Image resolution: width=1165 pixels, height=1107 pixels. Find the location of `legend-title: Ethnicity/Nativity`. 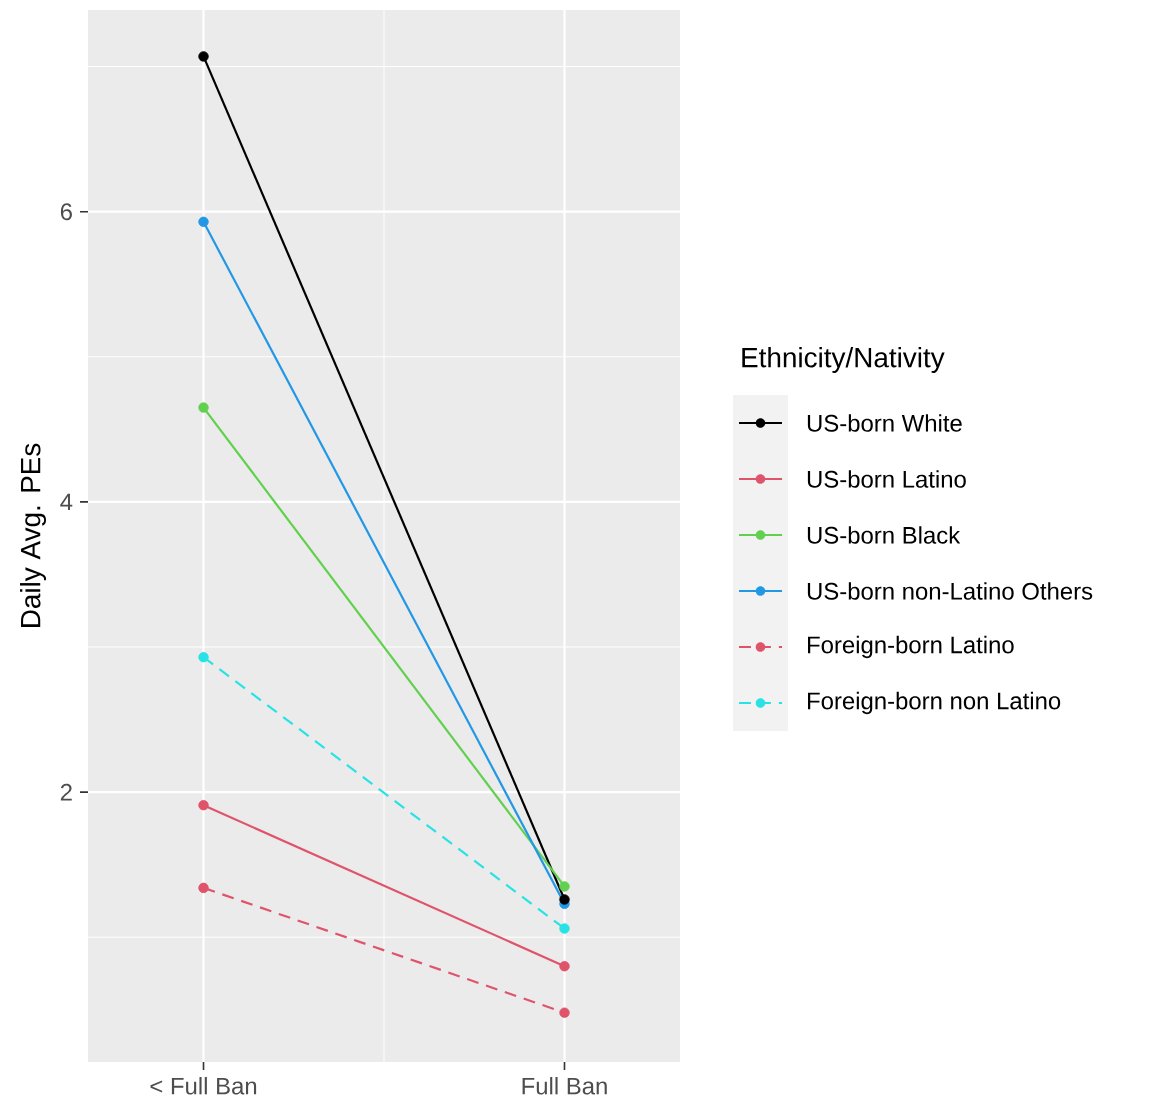

legend-title: Ethnicity/Nativity is located at coordinates (843, 359).